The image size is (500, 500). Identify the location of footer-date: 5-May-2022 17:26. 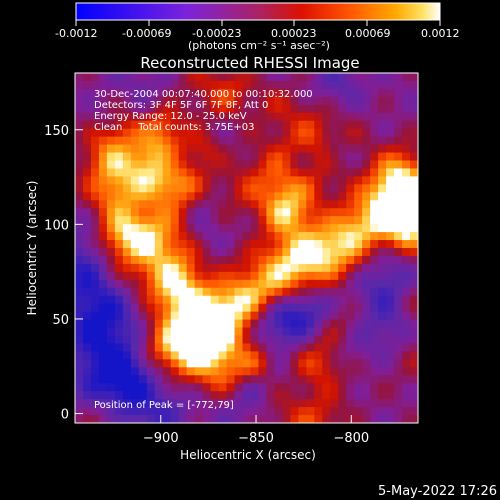
(437, 491).